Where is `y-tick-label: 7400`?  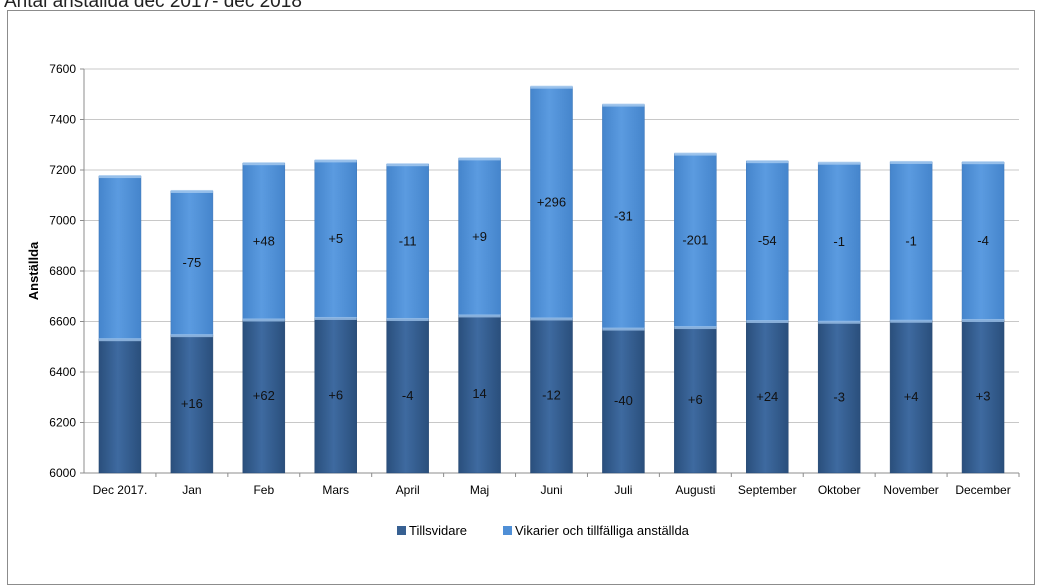
y-tick-label: 7400 is located at coordinates (62, 120).